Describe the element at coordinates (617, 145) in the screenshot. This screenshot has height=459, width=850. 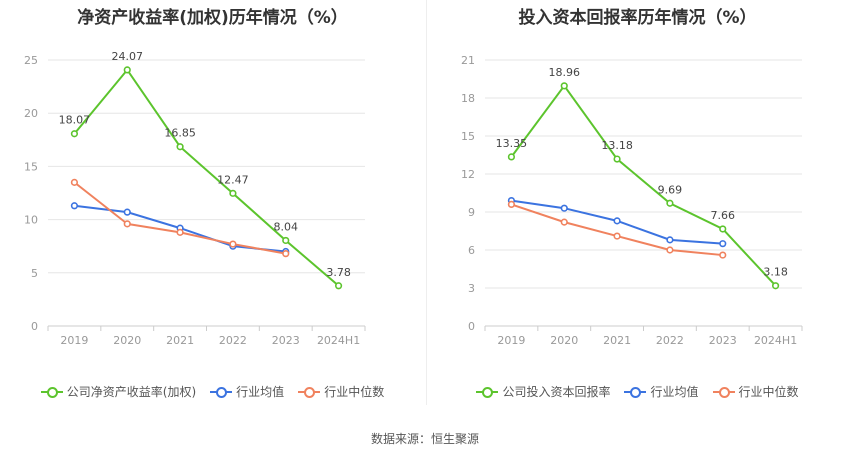
I see `data-label: 13.18` at that location.